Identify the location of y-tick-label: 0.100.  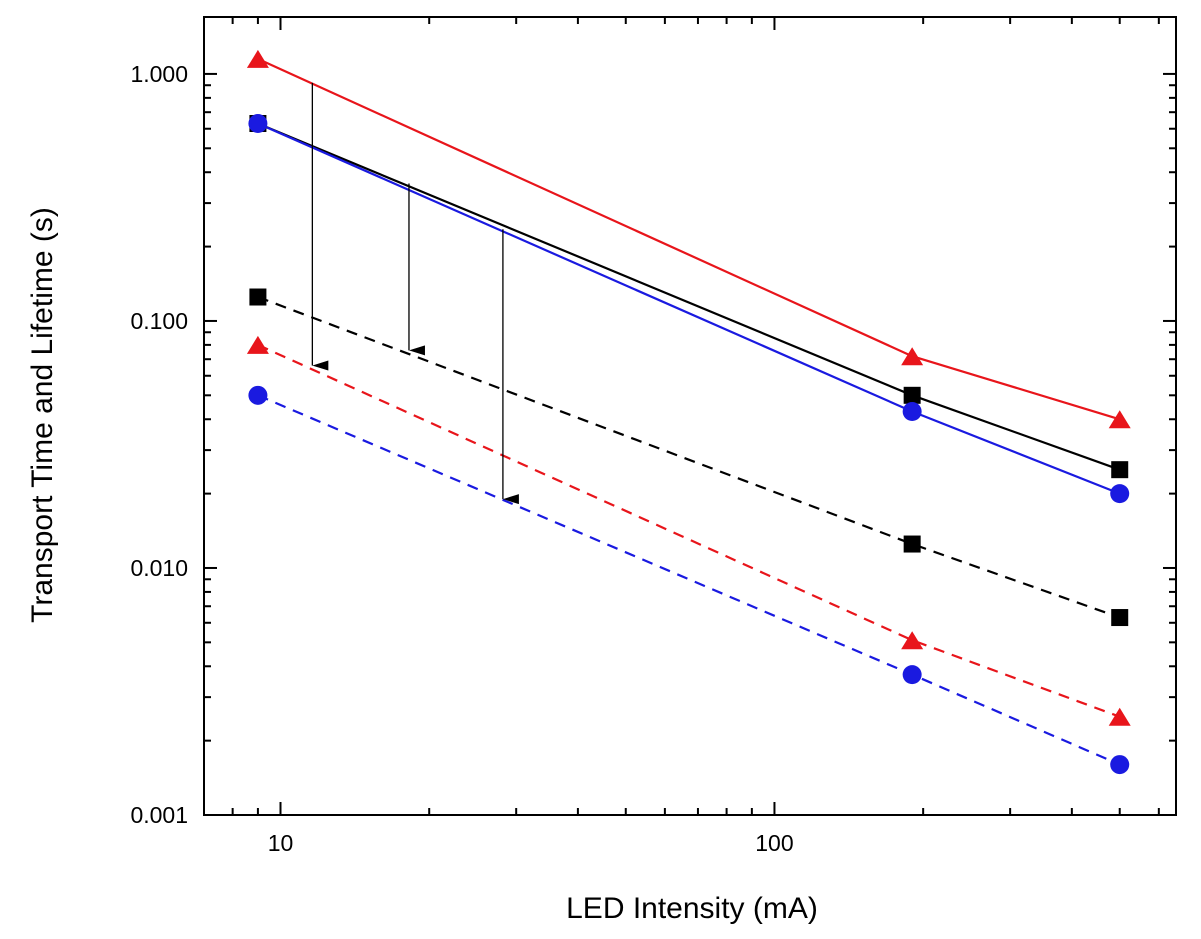
(159, 321).